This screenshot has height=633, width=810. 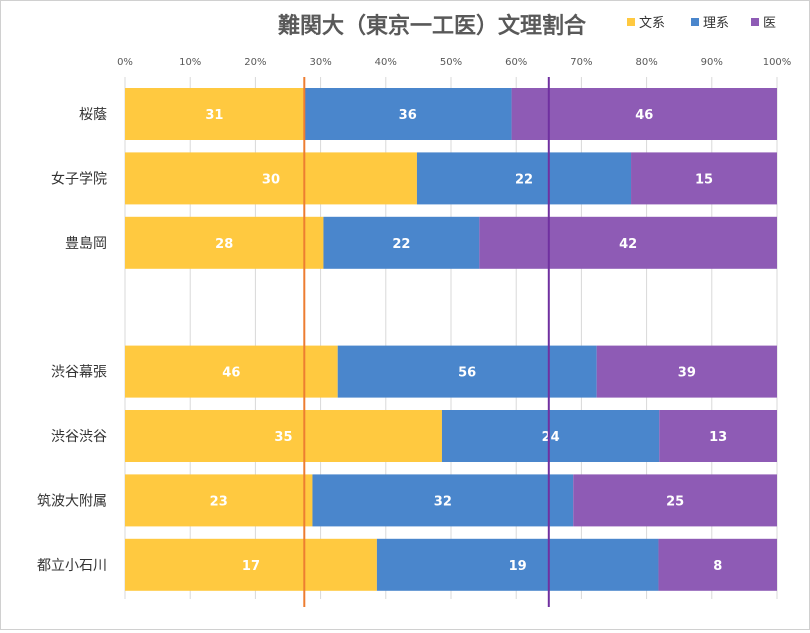 I want to click on x-tick-label: 60%, so click(x=516, y=62).